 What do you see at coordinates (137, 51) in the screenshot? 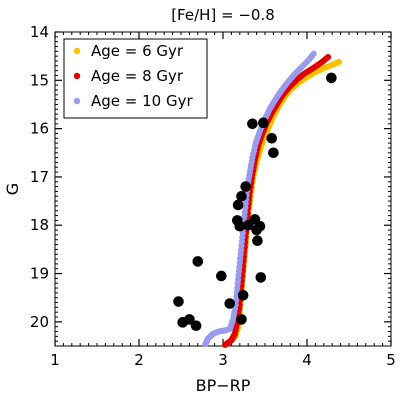
I see `legend-label-6-gyr: Age = 6 Gyr` at bounding box center [137, 51].